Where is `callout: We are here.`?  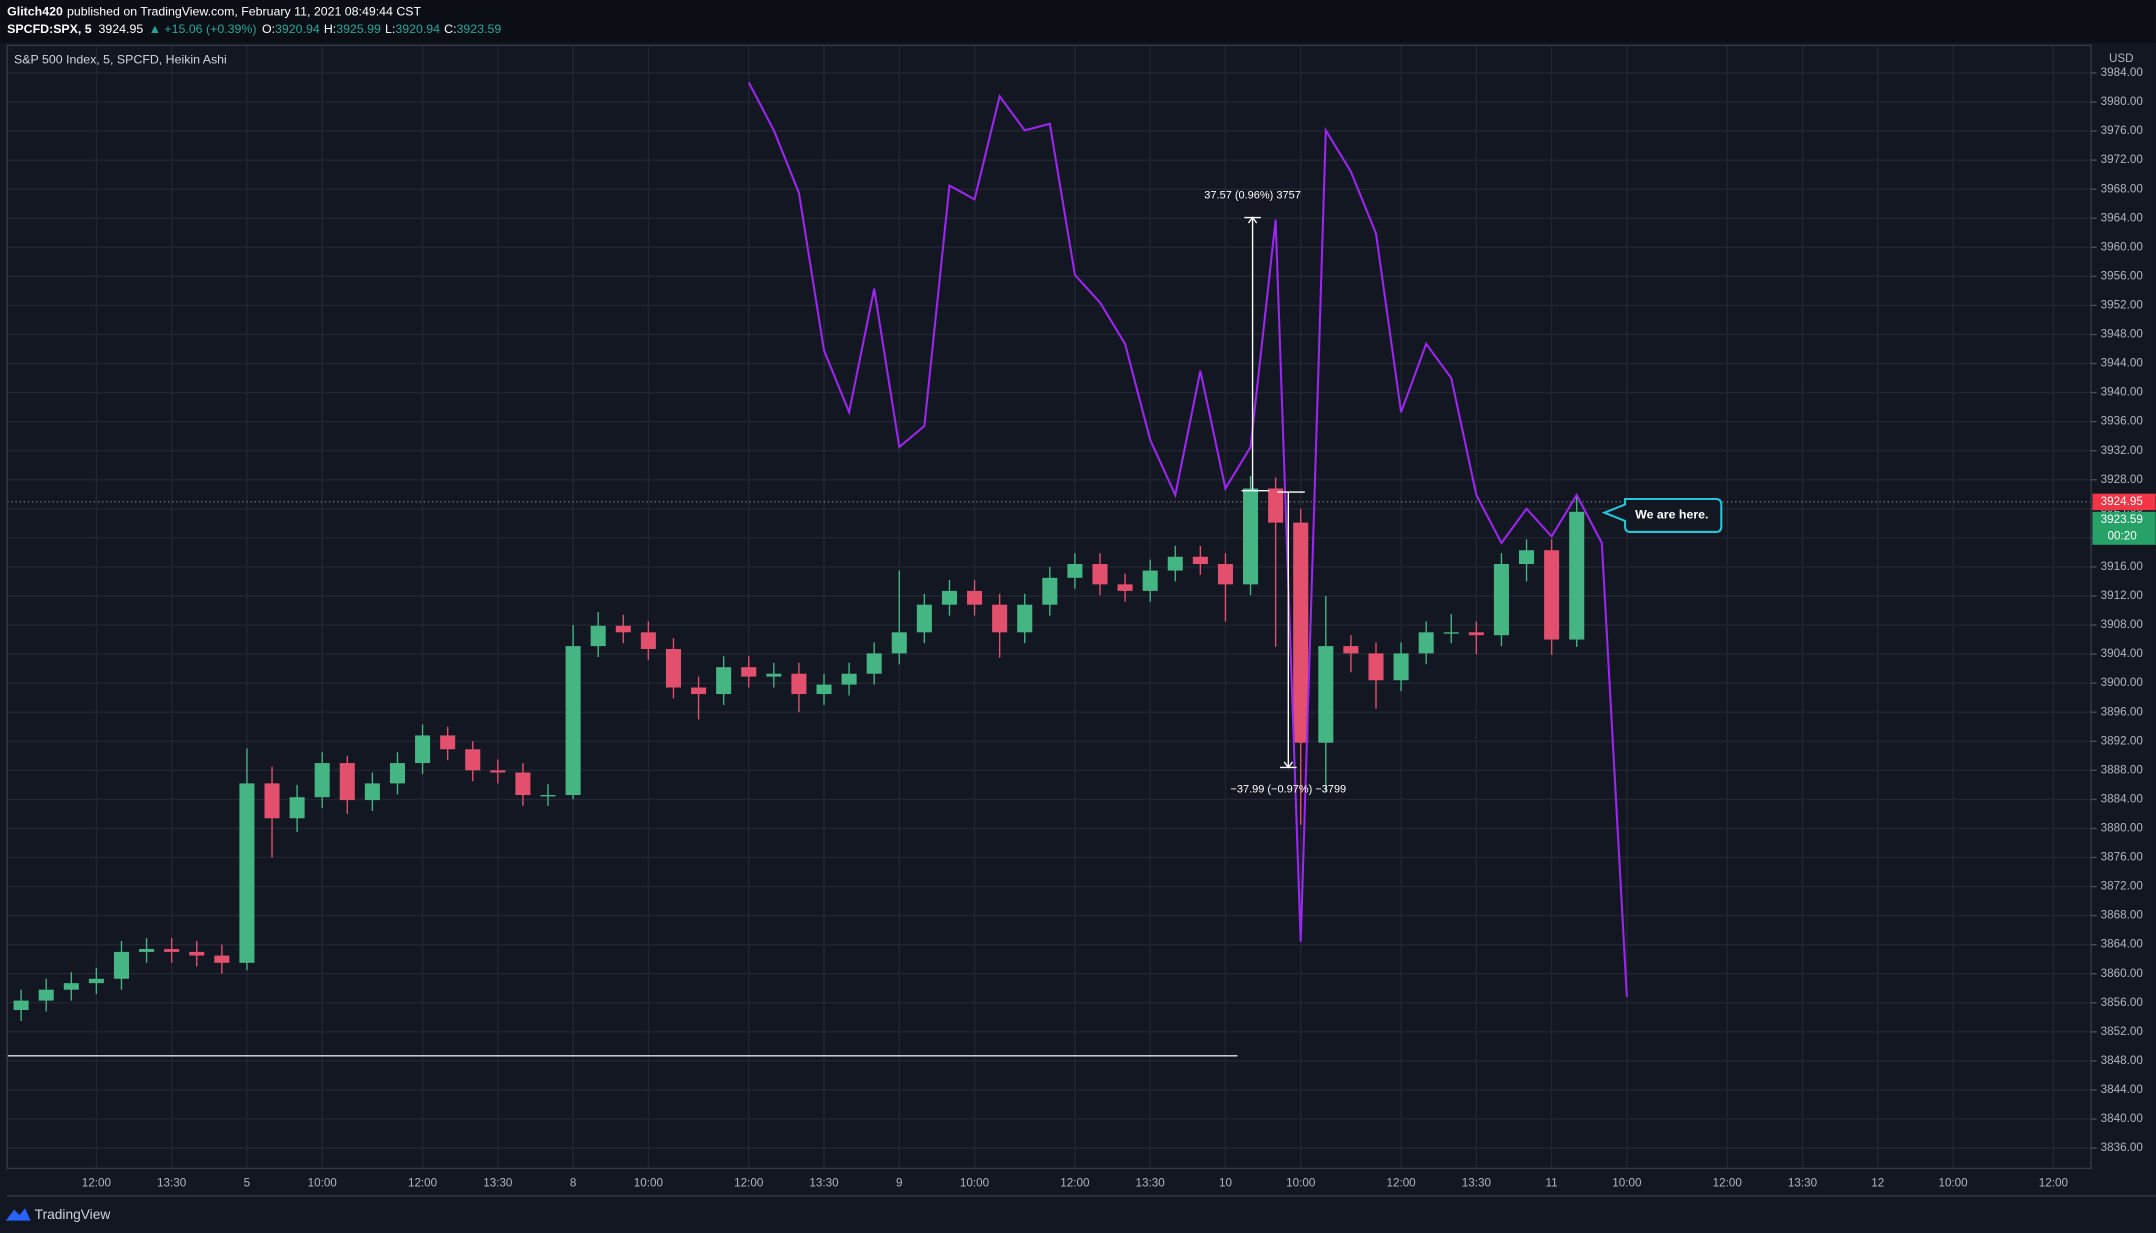
callout: We are here. is located at coordinates (1662, 515).